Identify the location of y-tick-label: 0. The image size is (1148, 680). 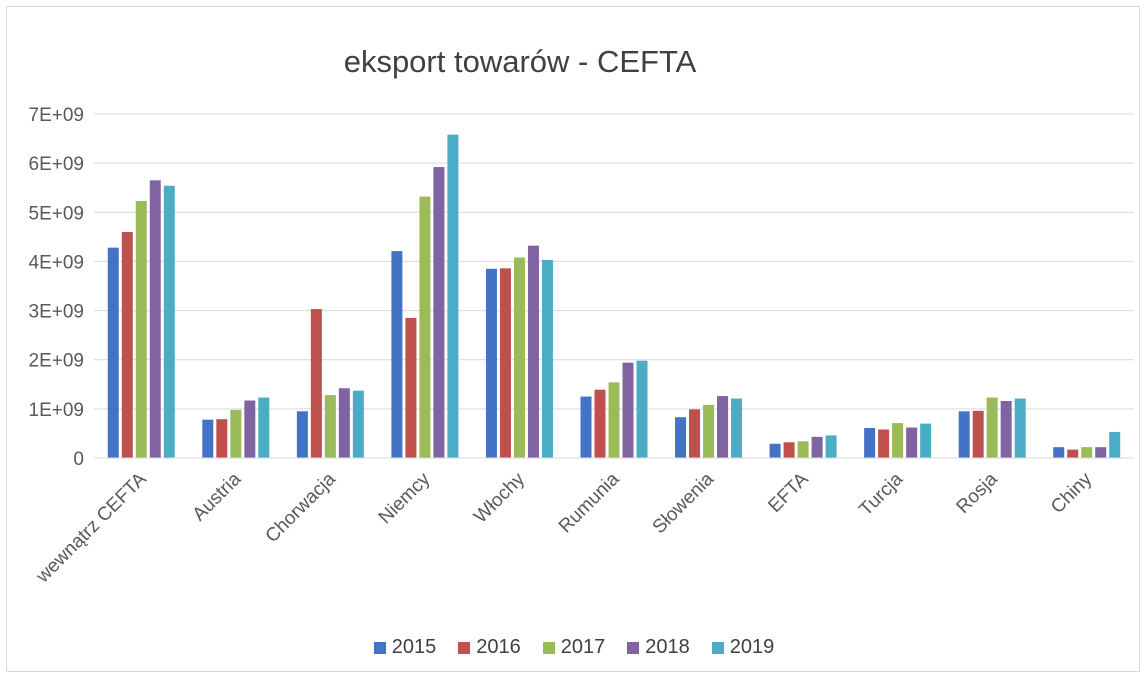
(78, 459).